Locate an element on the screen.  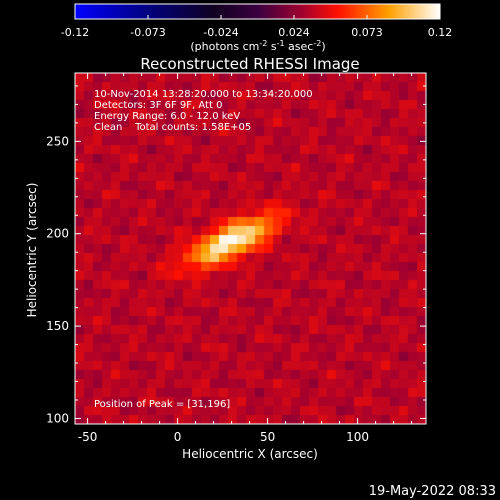
colorbar-tick-label: -0.073 is located at coordinates (147, 32).